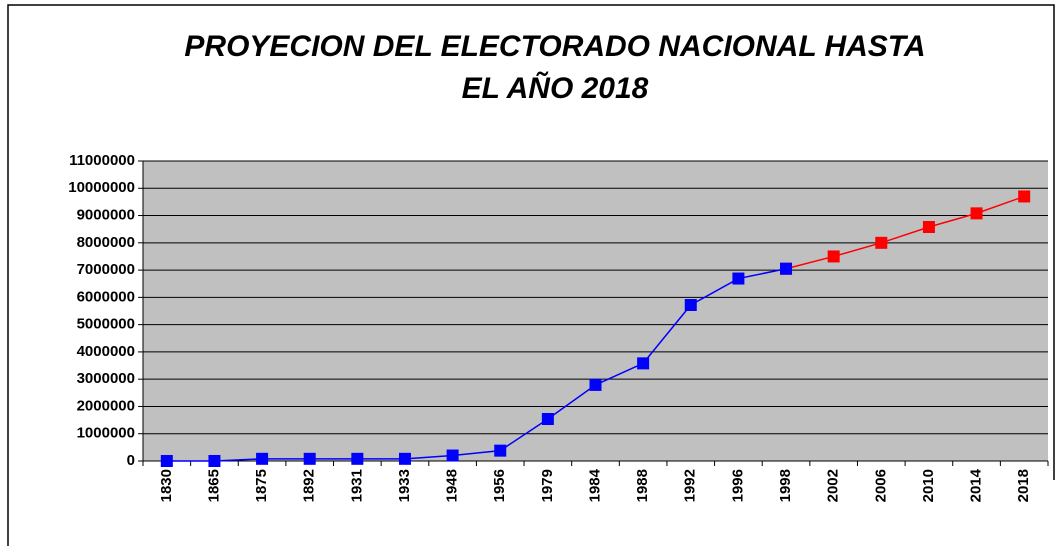 This screenshot has height=546, width=1058. What do you see at coordinates (106, 324) in the screenshot?
I see `y-tick-label: 5000000` at bounding box center [106, 324].